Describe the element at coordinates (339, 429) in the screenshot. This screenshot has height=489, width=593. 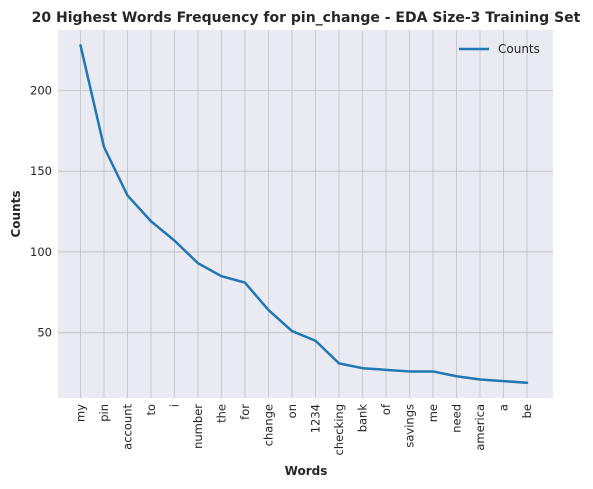
I see `x-tick-label-checking: checking` at that location.